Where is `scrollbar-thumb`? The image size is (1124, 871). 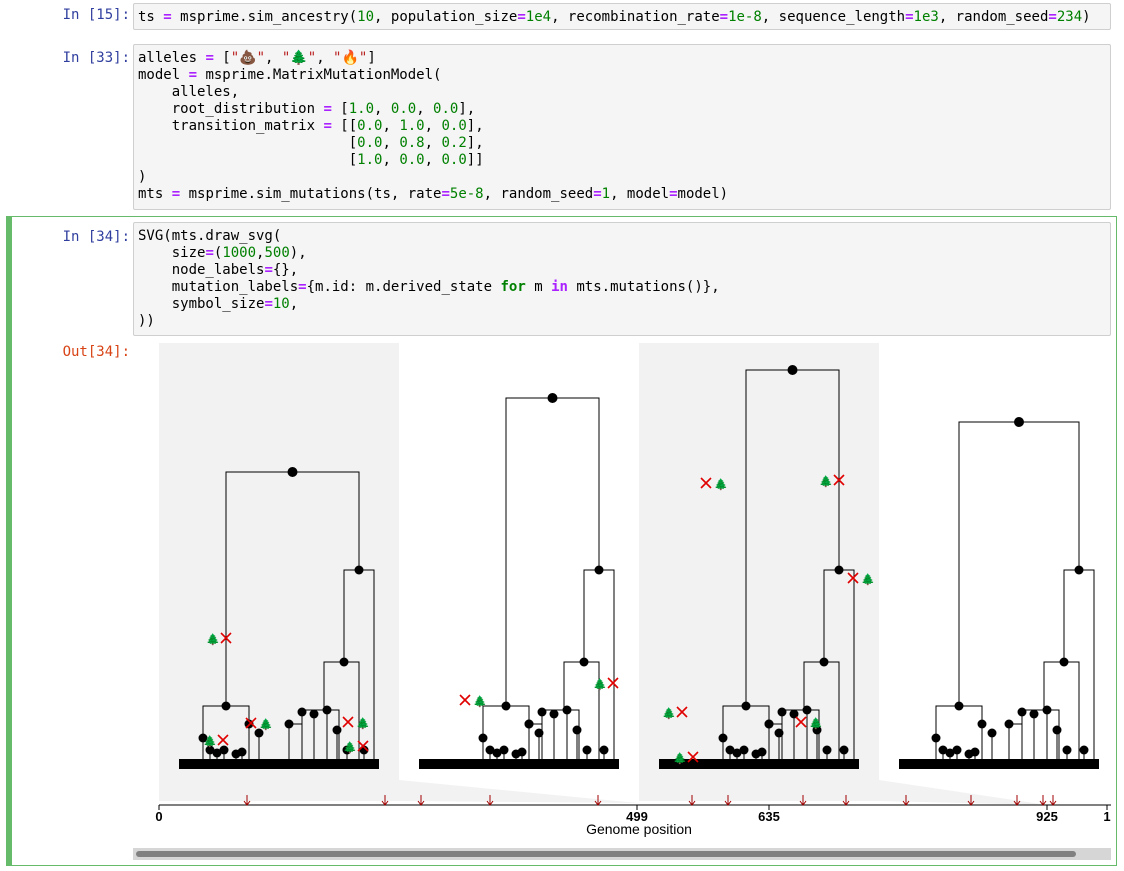
scrollbar-thumb is located at coordinates (606, 854).